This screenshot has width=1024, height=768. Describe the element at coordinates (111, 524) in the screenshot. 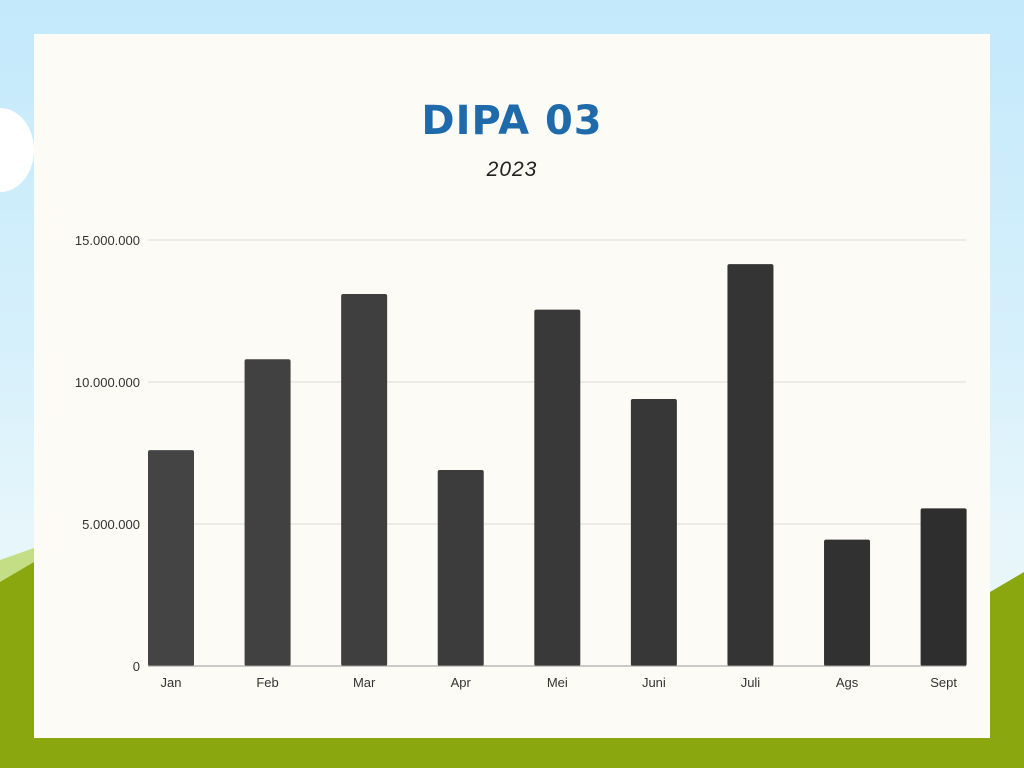

I see `y-tick-label: 5.000.000` at that location.